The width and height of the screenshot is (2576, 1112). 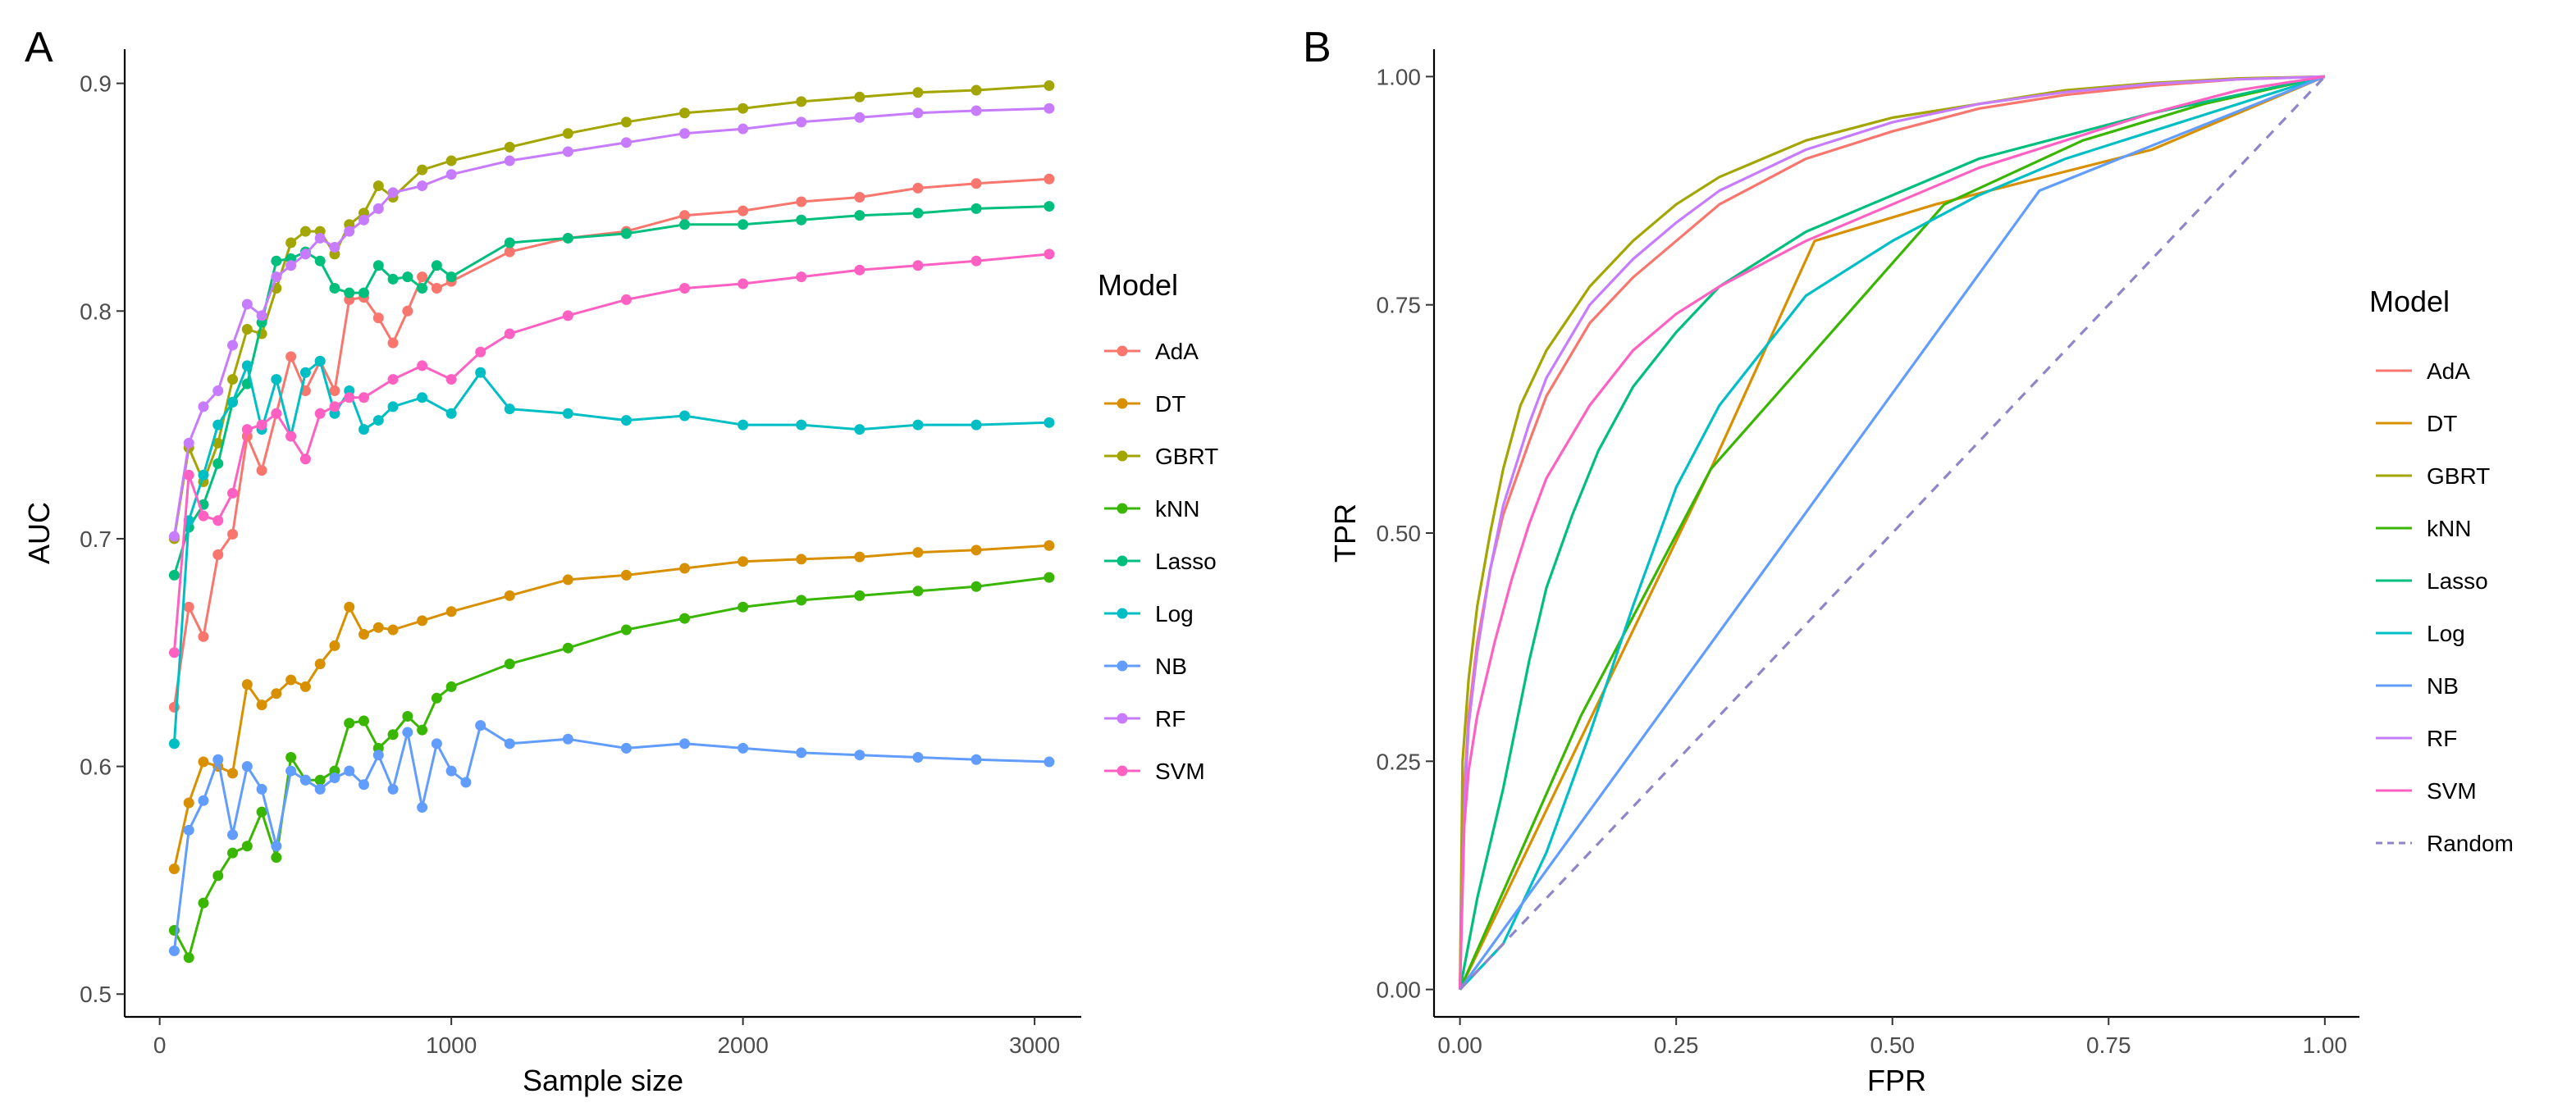 I want to click on legend-label-nb: NB, so click(x=1171, y=666).